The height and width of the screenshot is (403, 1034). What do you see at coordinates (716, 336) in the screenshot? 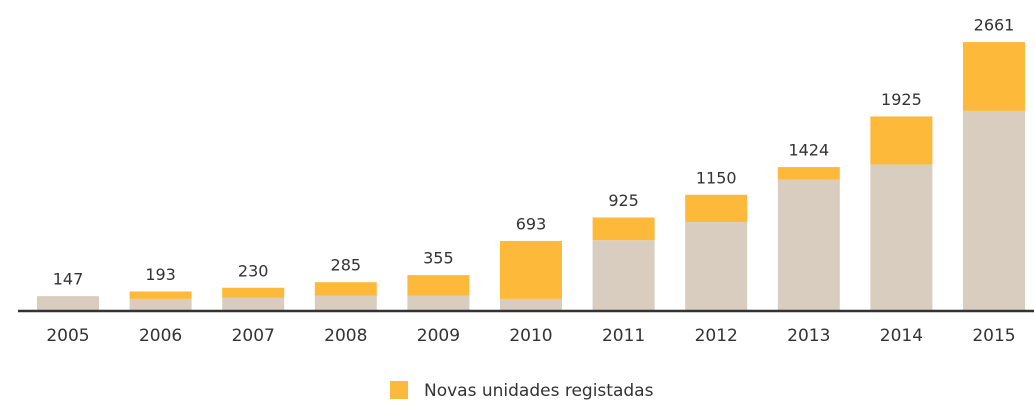
I see `x-tick-label: 2012` at bounding box center [716, 336].